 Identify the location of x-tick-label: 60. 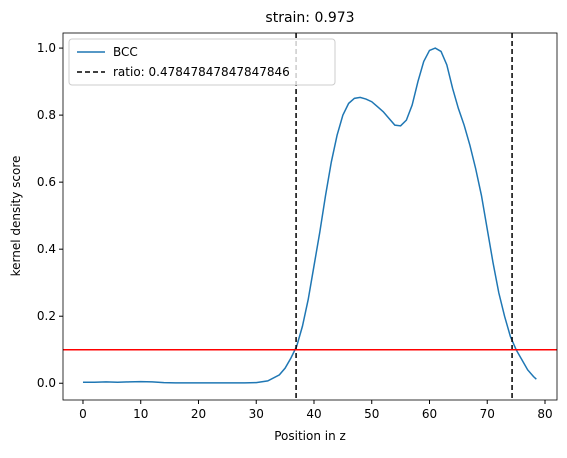
(429, 414).